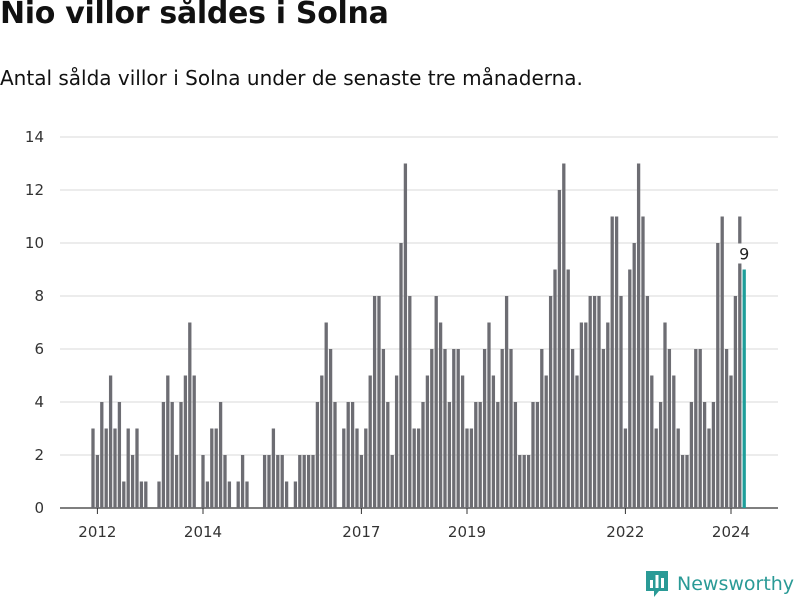 The image size is (800, 601). What do you see at coordinates (39, 402) in the screenshot?
I see `y-tick-label: 4` at bounding box center [39, 402].